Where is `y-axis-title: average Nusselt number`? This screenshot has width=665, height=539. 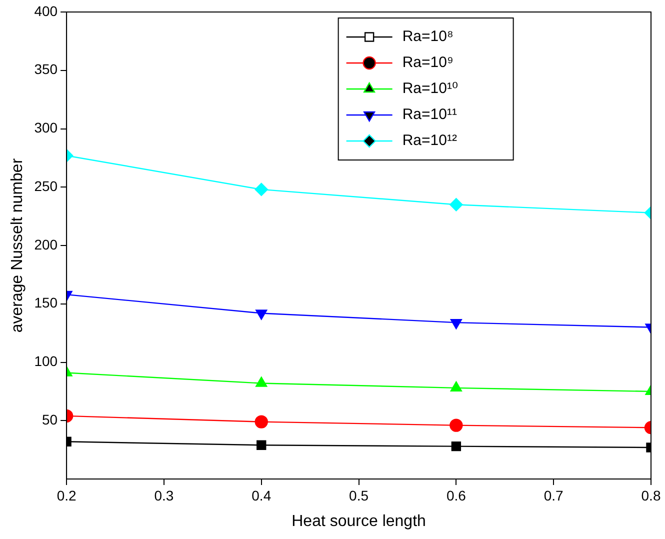
y-axis-title: average Nusselt number is located at coordinates (17, 245).